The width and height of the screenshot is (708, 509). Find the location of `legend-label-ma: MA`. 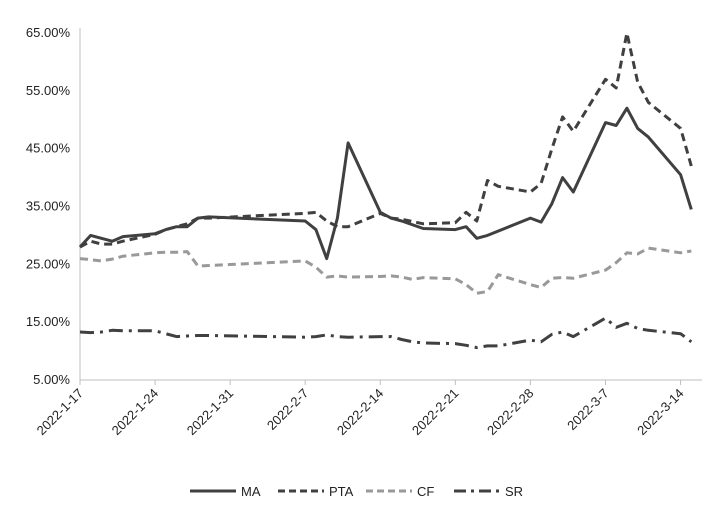

legend-label-ma: MA is located at coordinates (251, 491).